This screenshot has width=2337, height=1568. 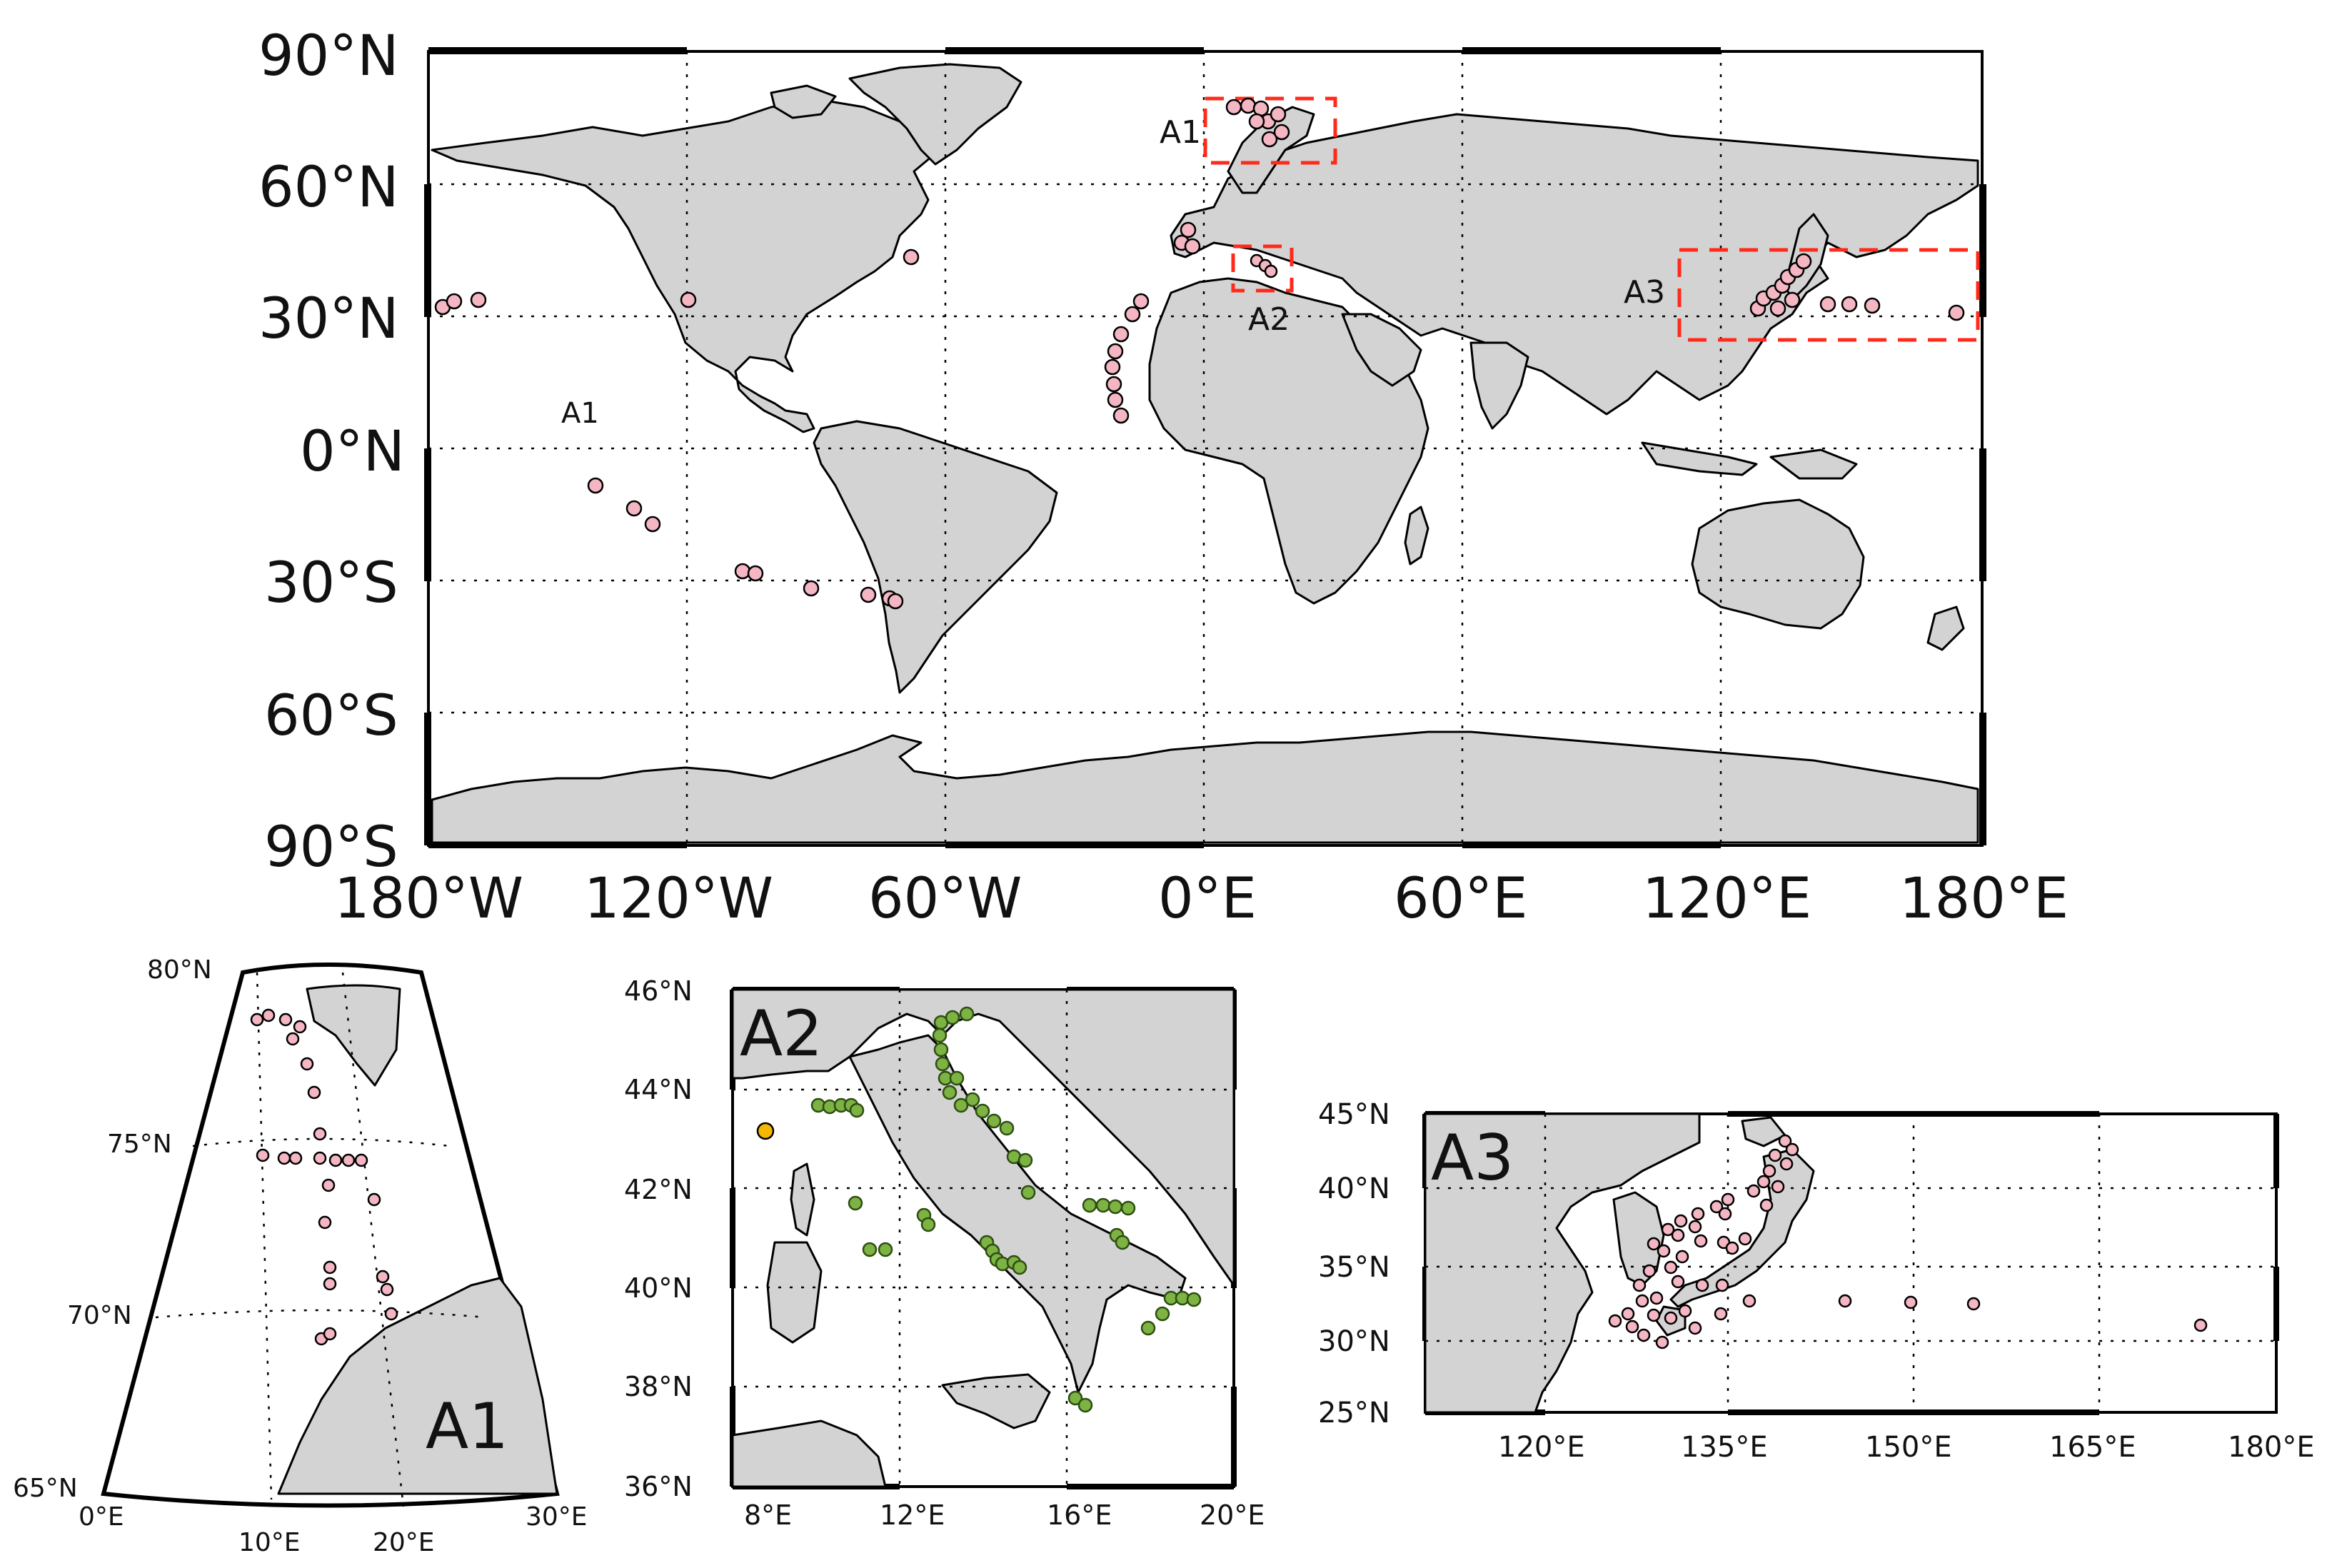 I want to click on region-box-a1, so click(x=1270, y=130).